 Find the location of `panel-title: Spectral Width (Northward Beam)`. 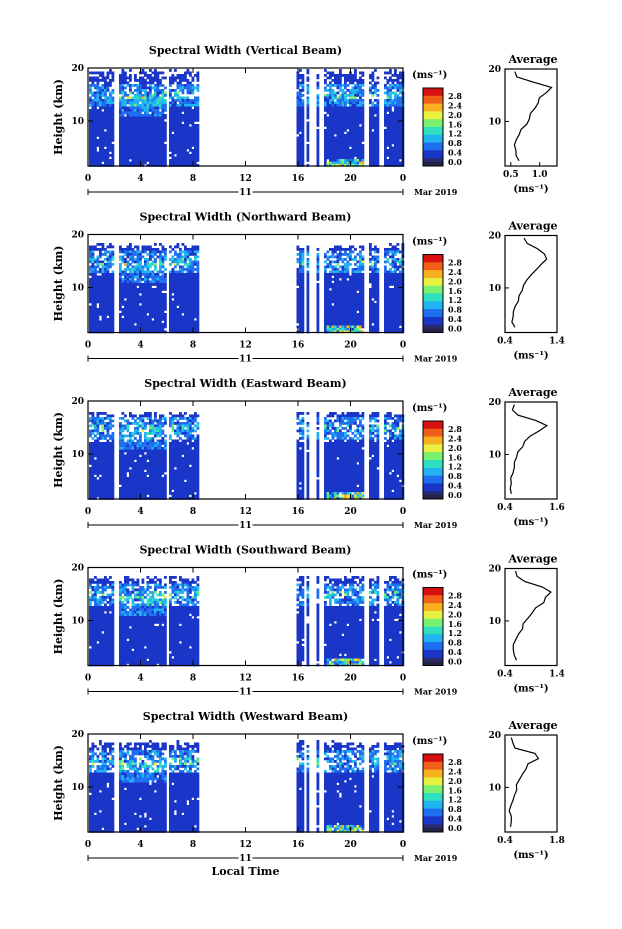

panel-title: Spectral Width (Northward Beam) is located at coordinates (246, 217).